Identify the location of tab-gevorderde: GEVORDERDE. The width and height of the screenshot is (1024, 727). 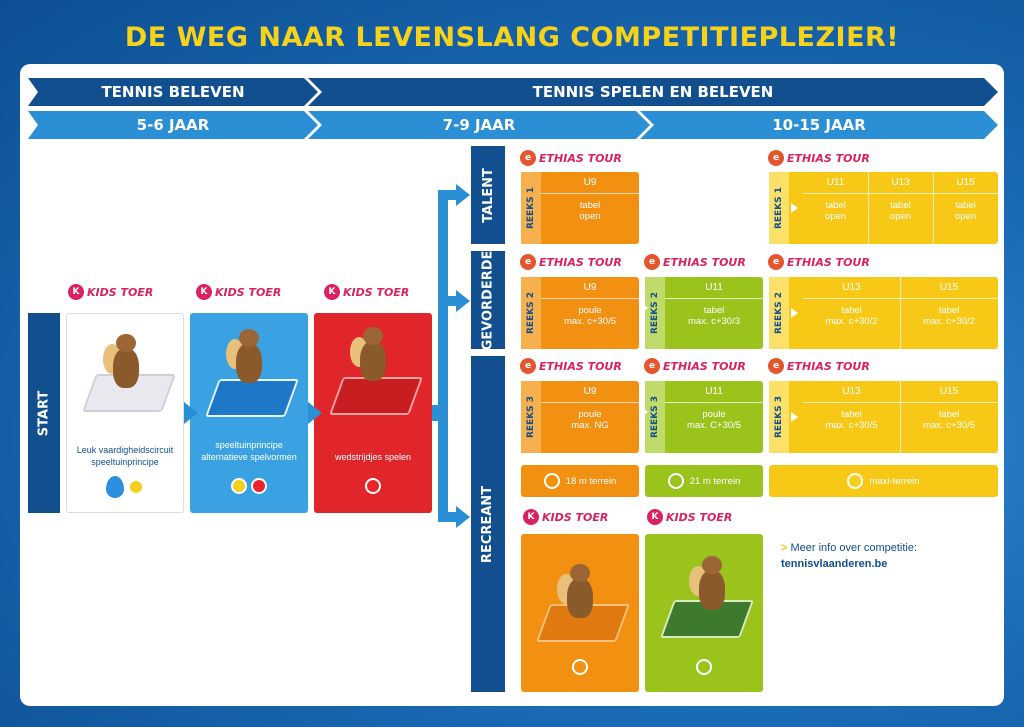
(488, 300).